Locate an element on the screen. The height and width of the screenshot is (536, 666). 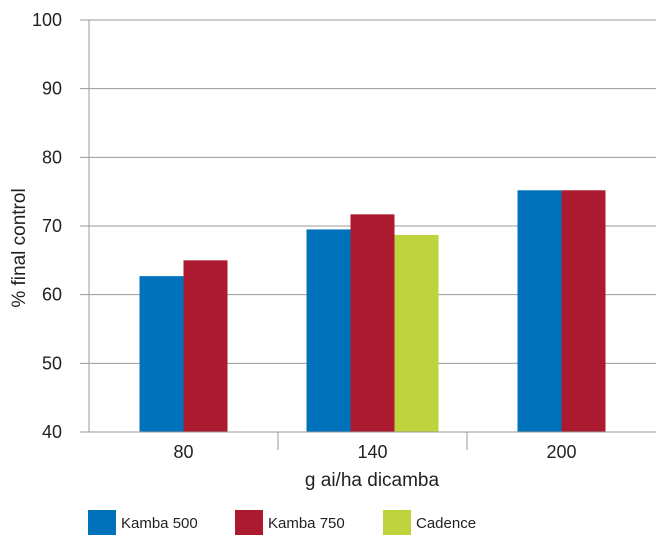
y-tick-label-90: 90 is located at coordinates (52, 89).